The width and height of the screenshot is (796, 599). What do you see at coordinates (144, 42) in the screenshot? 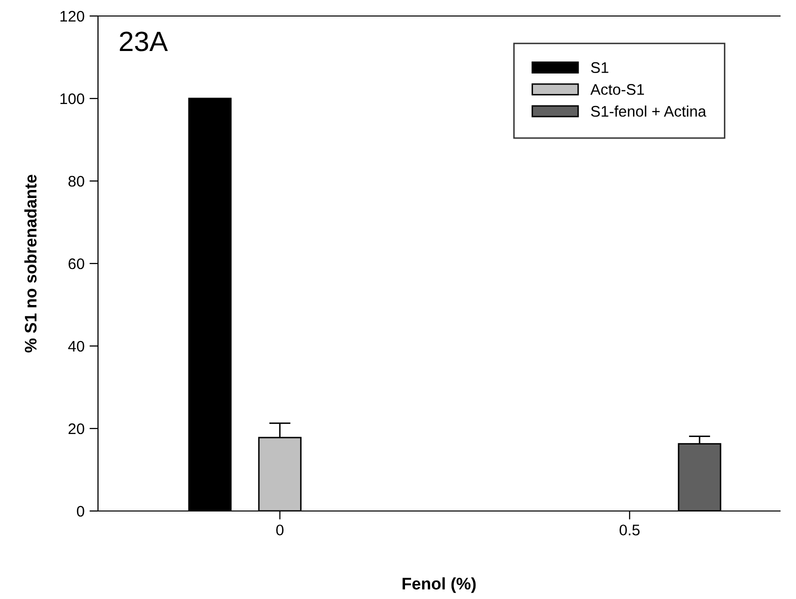
I see `annotation: 23A` at bounding box center [144, 42].